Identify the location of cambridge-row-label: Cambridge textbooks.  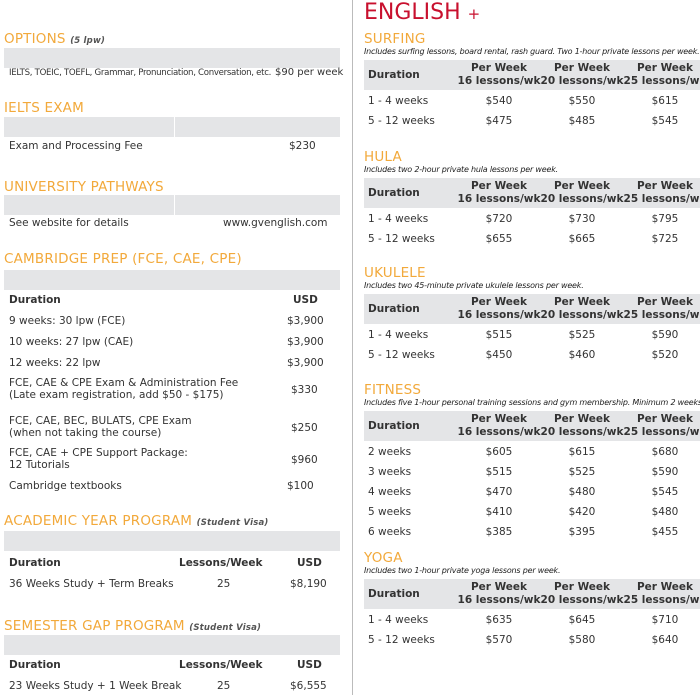
(65, 486).